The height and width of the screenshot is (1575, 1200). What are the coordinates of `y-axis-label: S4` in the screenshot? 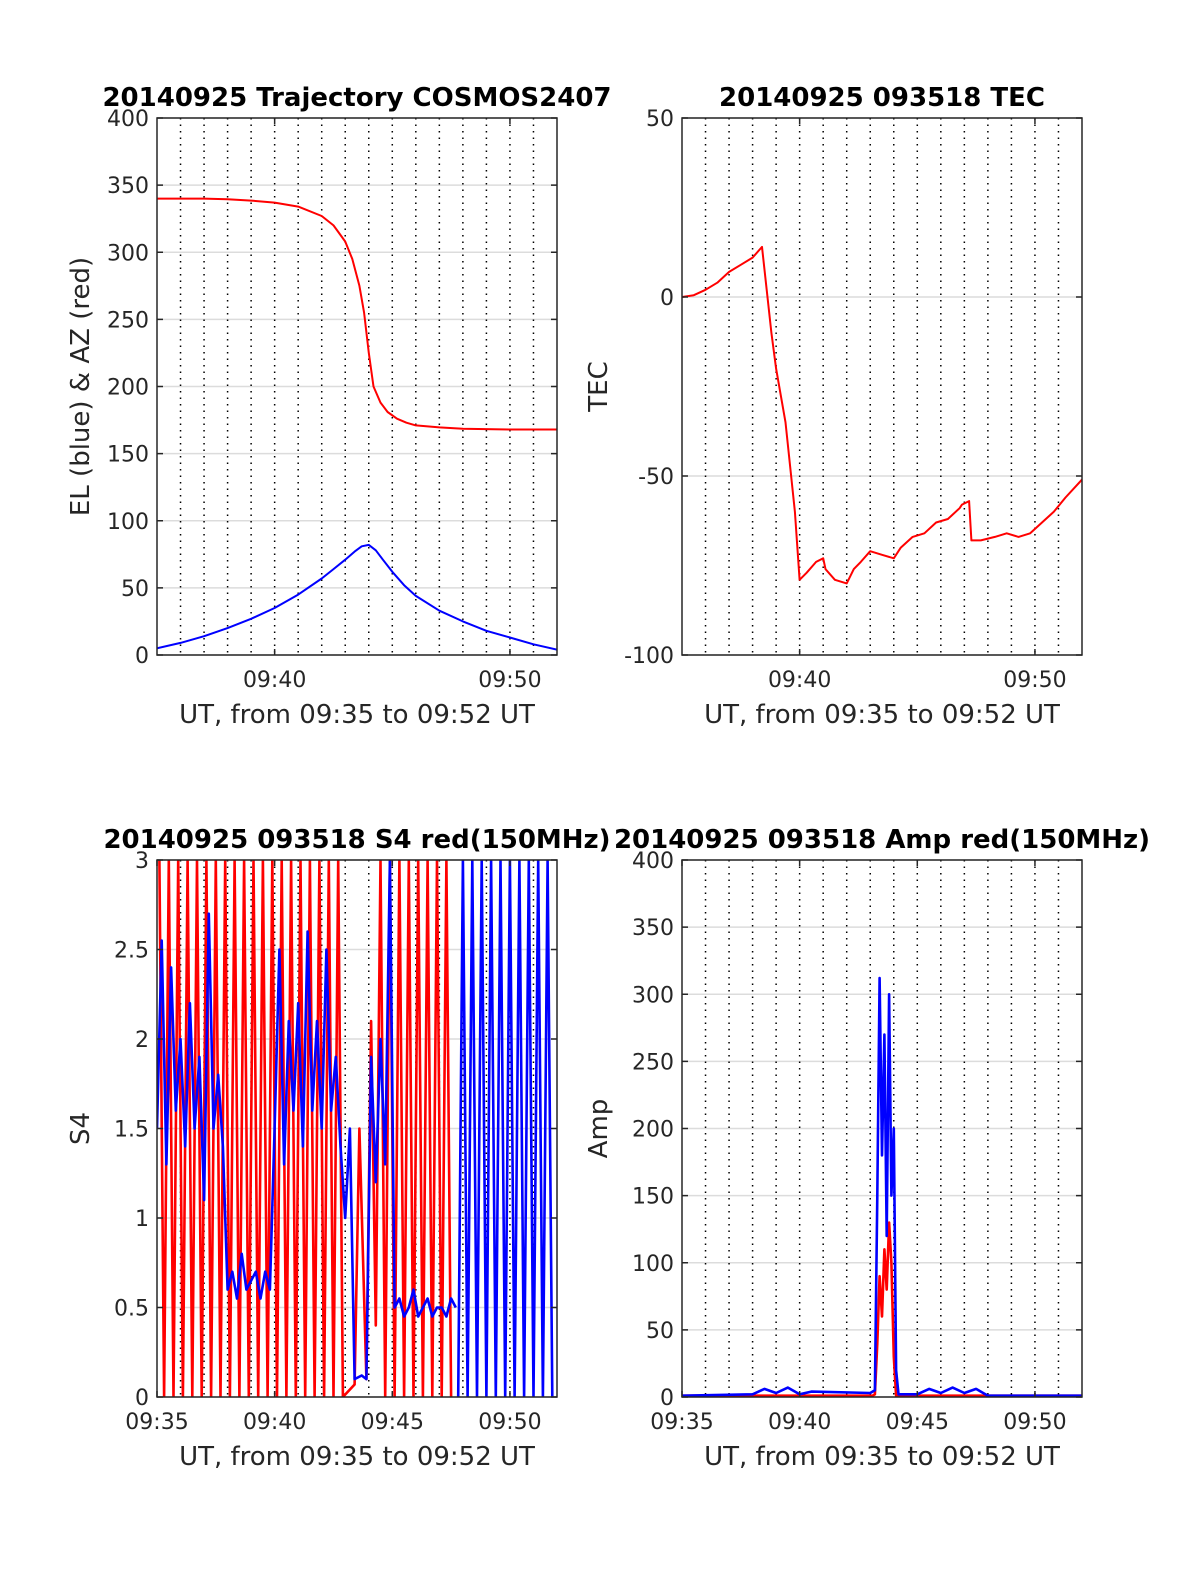 It's located at (81, 1128).